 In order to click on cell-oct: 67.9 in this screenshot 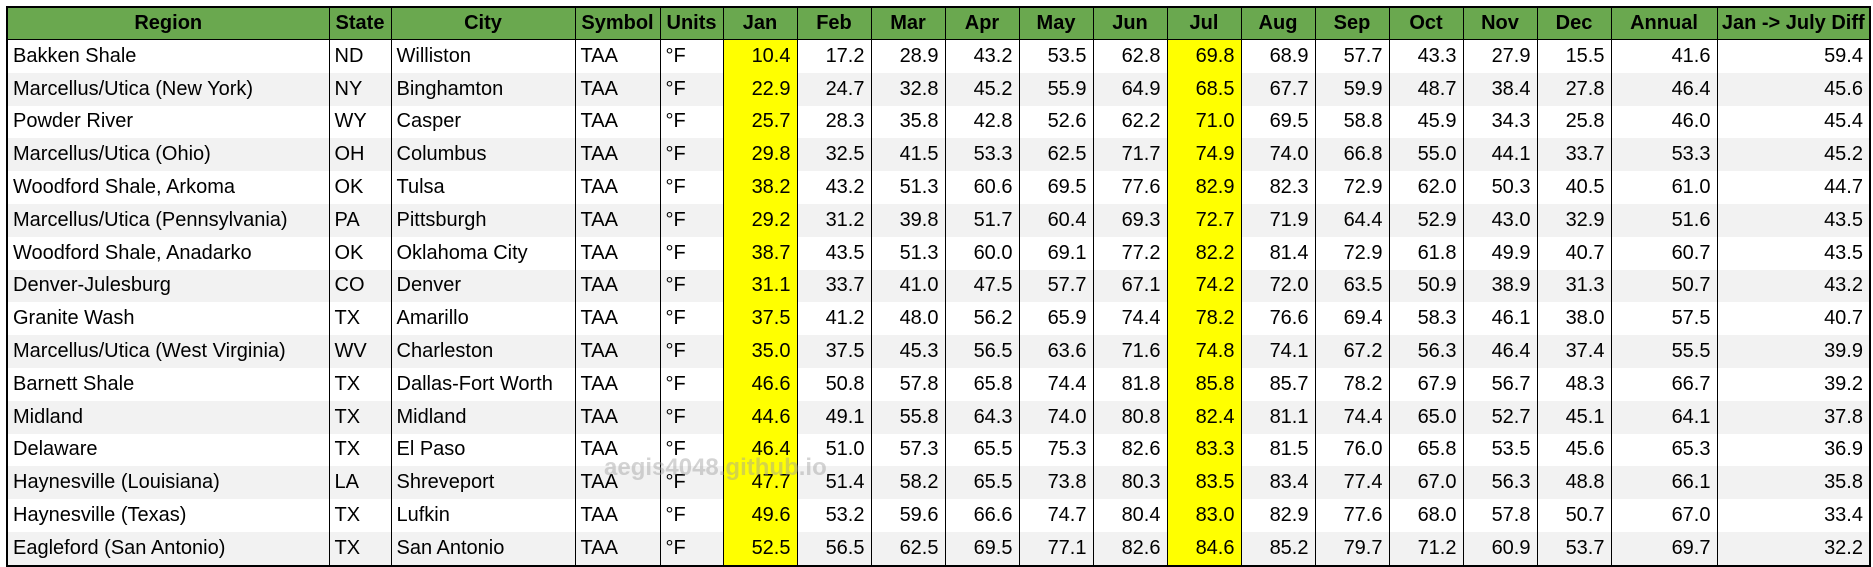, I will do `click(1426, 384)`.